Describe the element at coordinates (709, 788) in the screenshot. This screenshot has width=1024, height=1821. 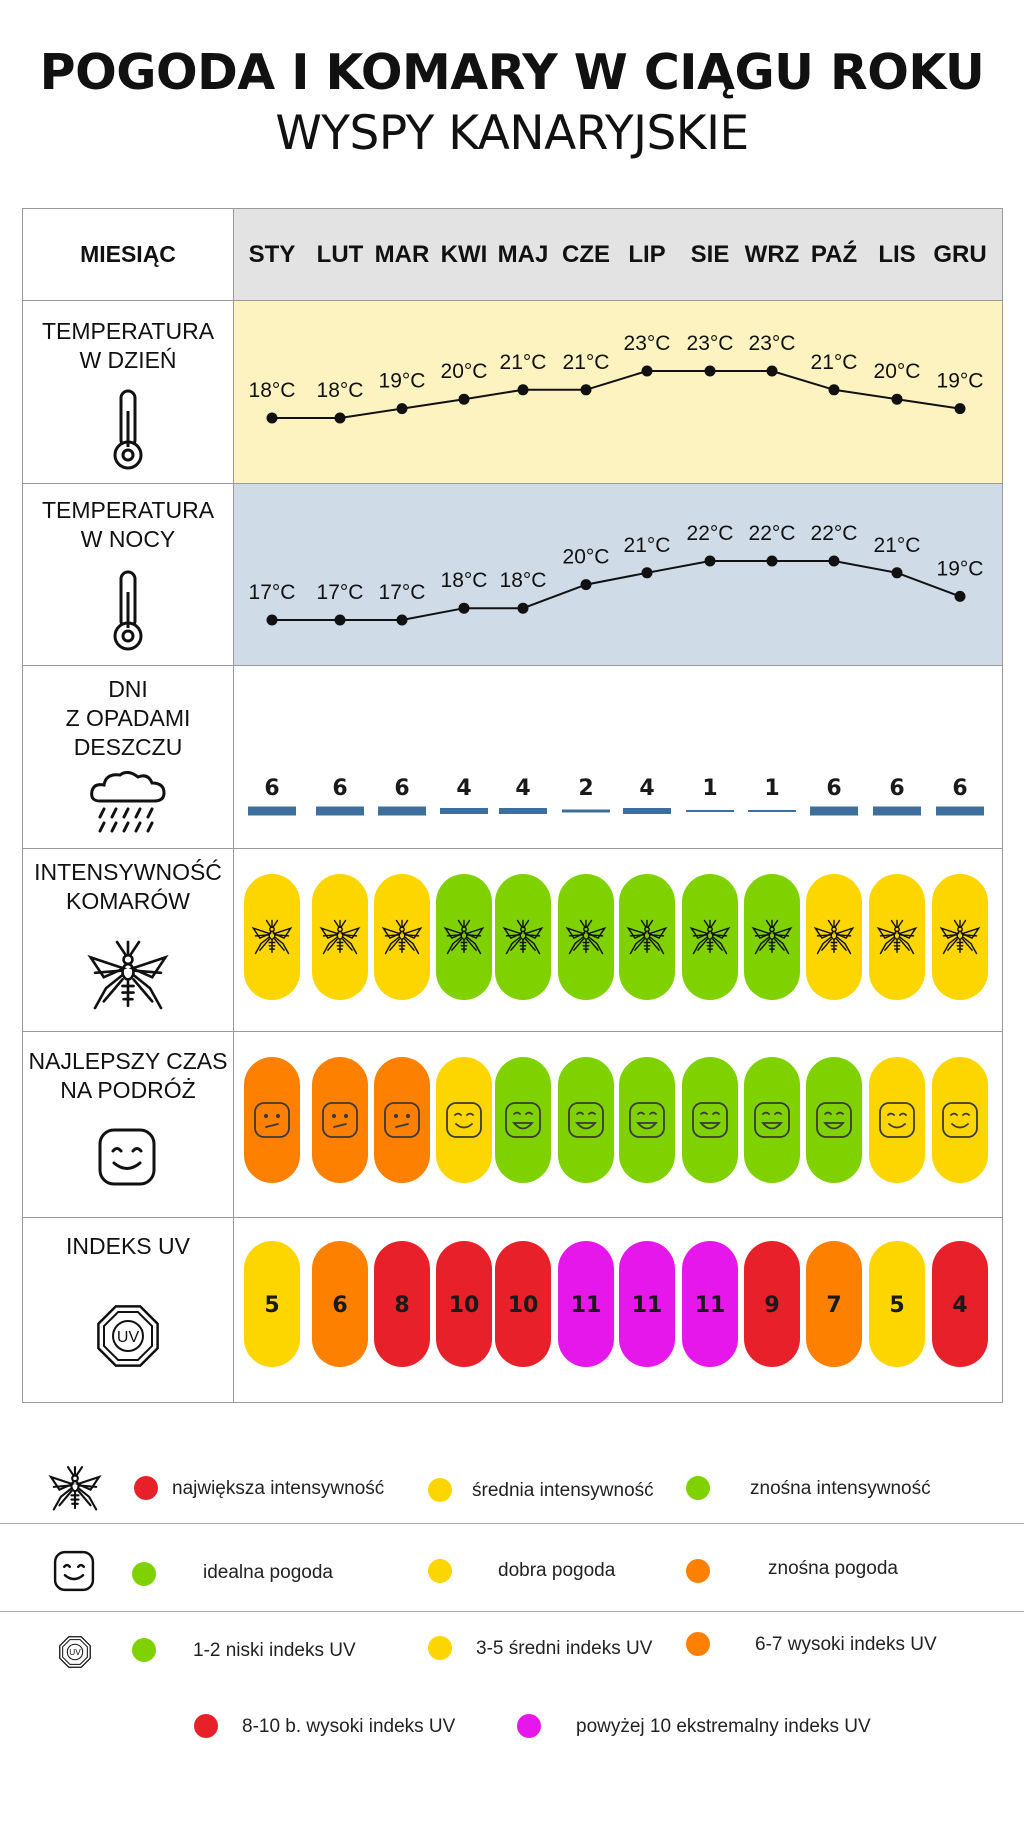
I see `rain-value: 1` at that location.